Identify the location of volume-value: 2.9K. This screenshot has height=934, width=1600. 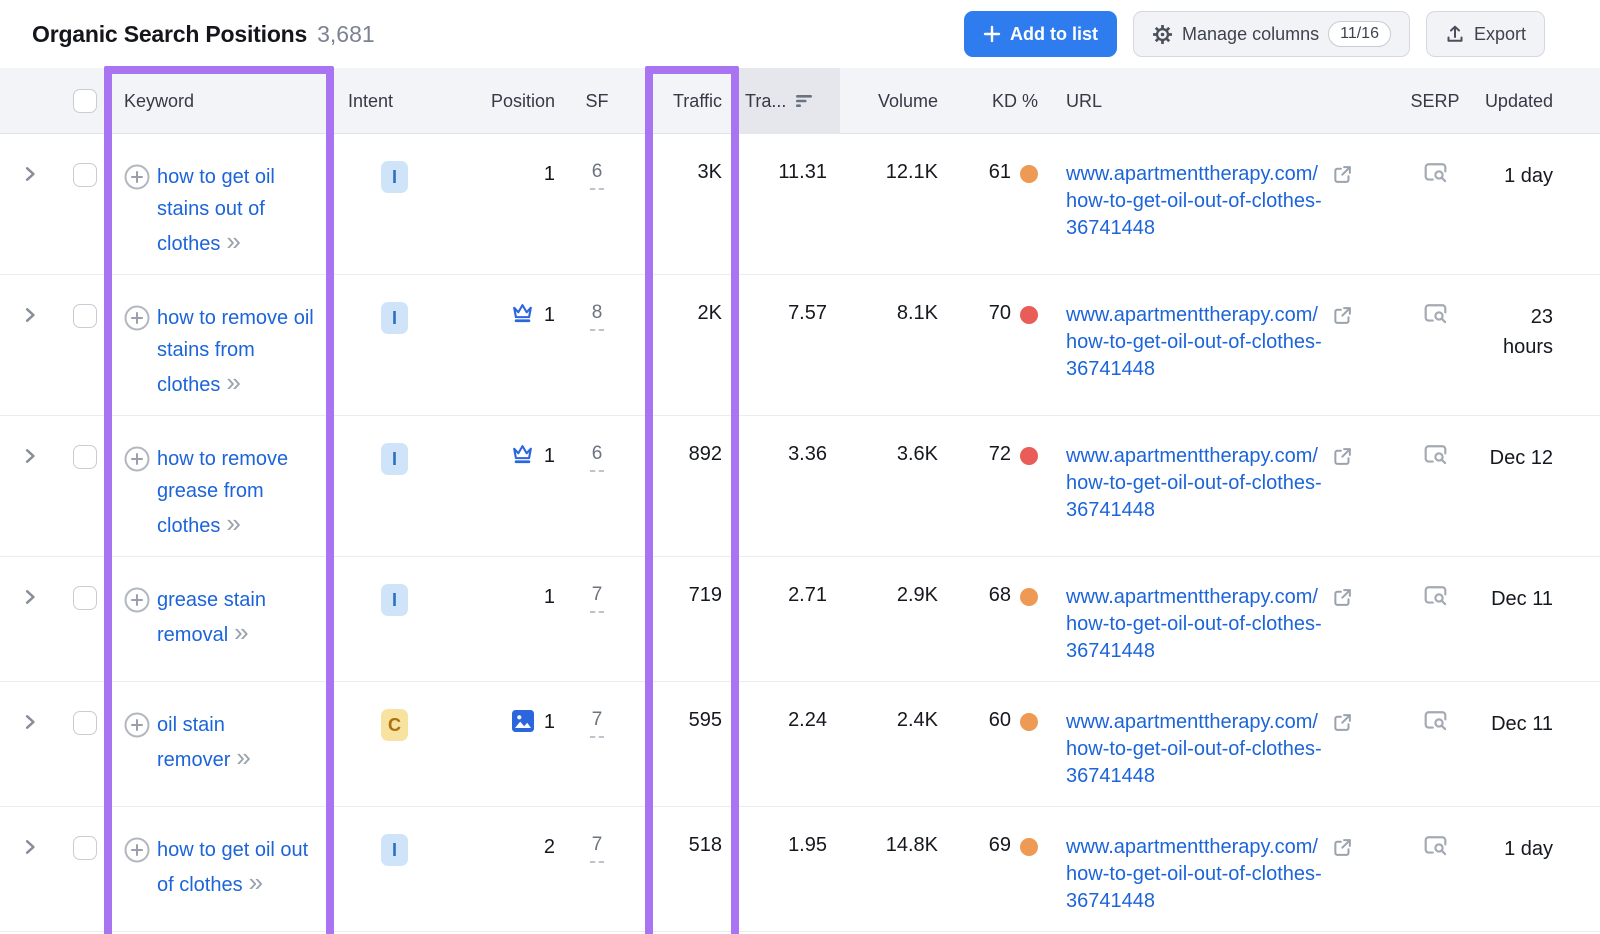
(917, 595).